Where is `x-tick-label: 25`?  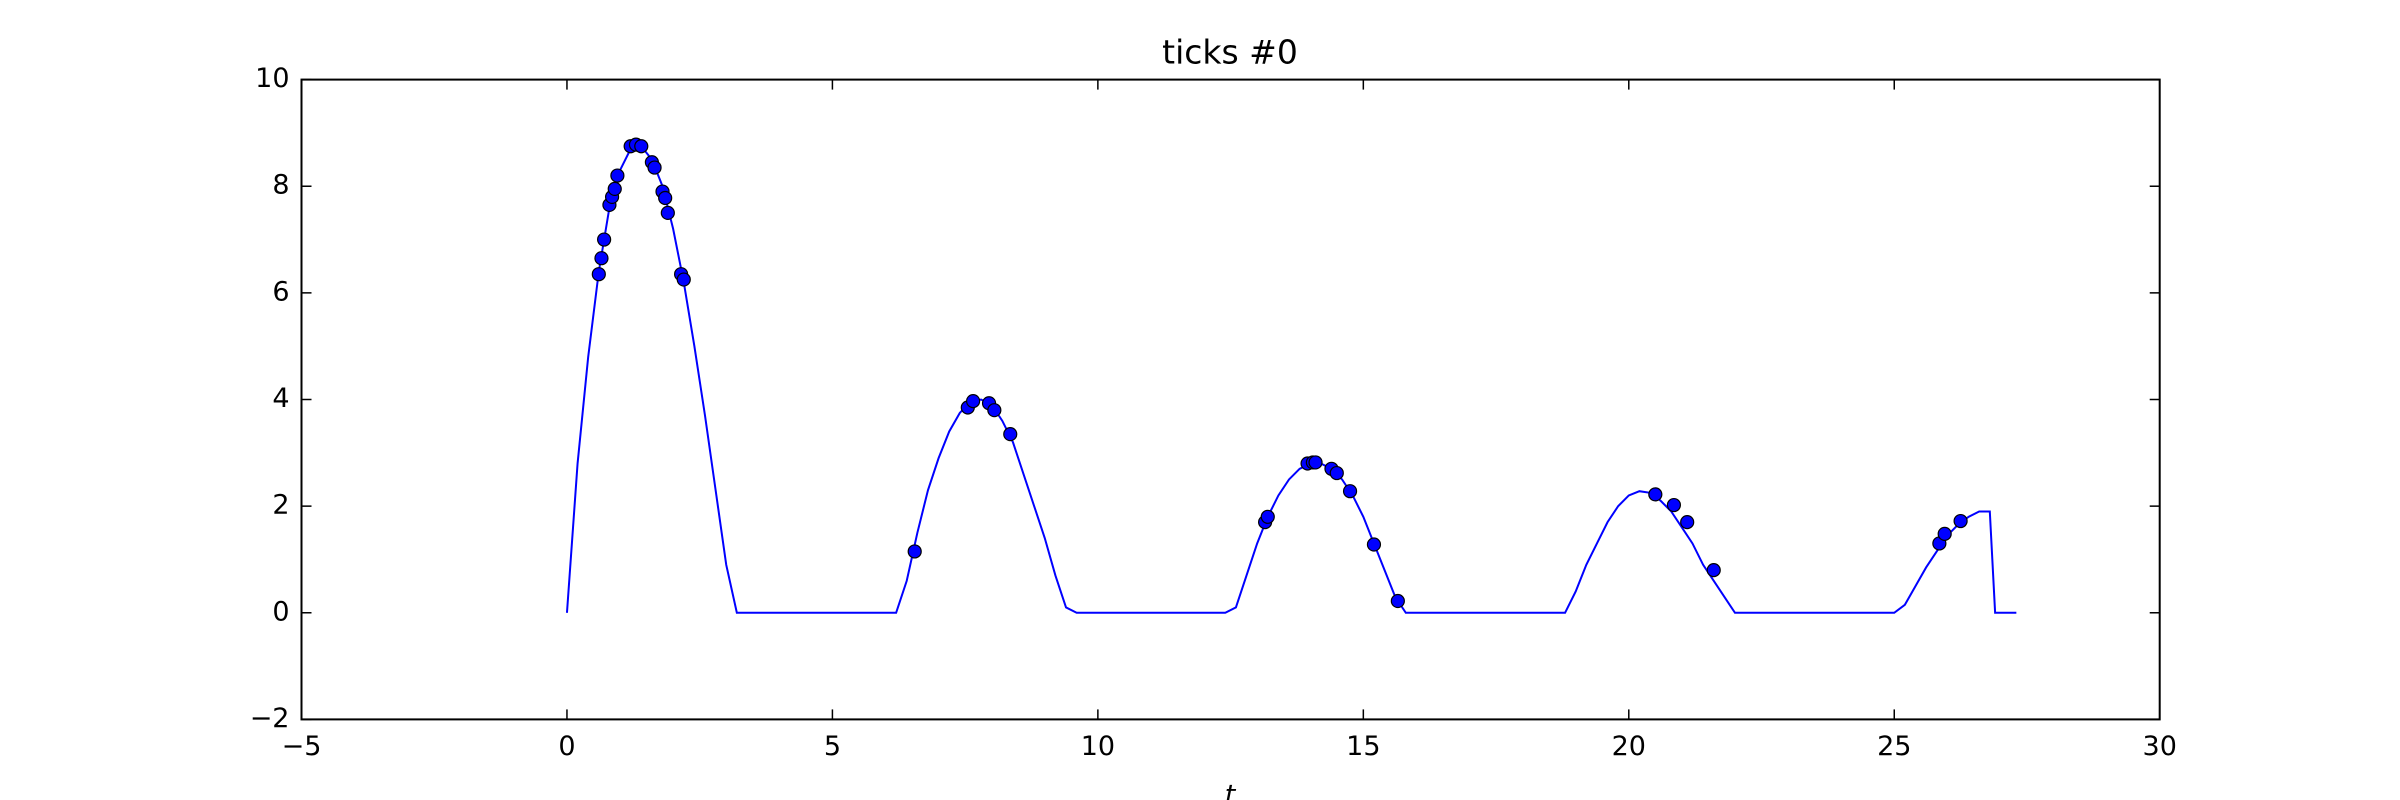
x-tick-label: 25 is located at coordinates (1894, 746).